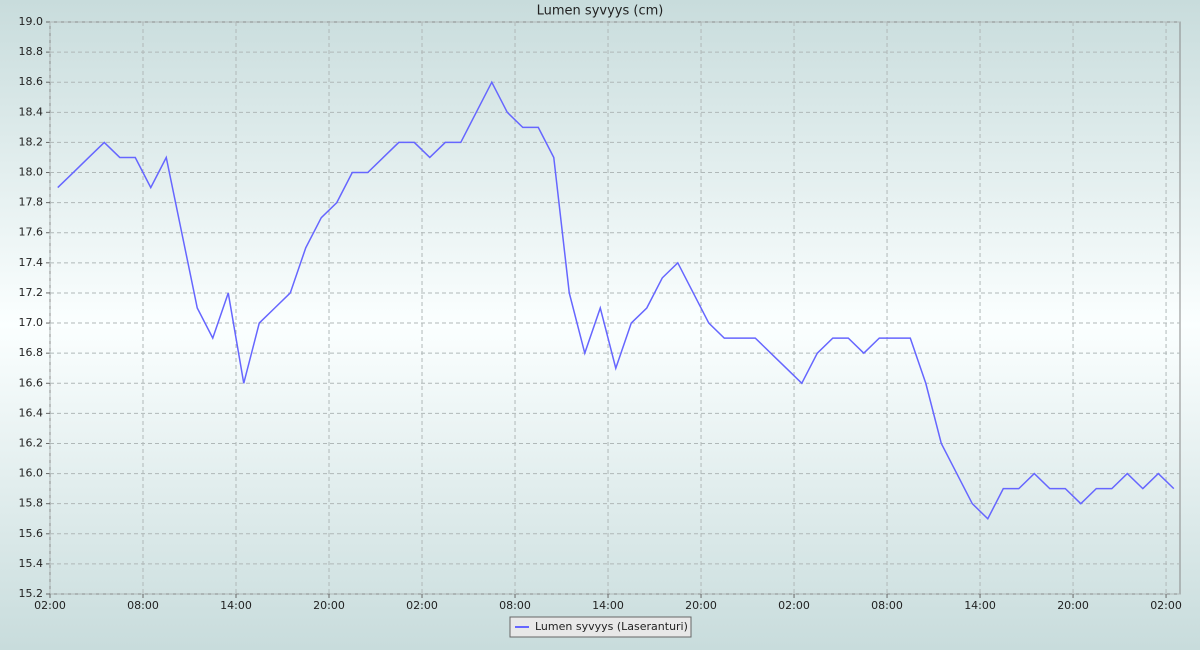 This screenshot has width=1200, height=650. What do you see at coordinates (31, 81) in the screenshot?
I see `y-tick-label: 18.6` at bounding box center [31, 81].